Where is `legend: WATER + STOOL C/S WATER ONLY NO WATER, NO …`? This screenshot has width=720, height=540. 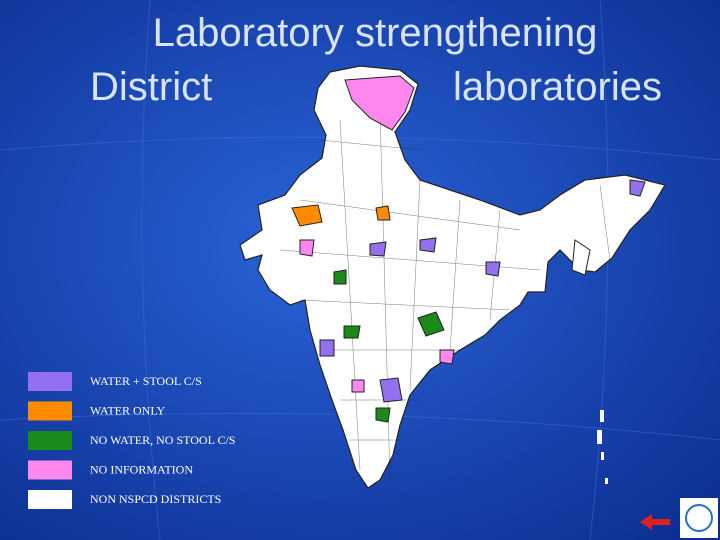 legend: WATER + STOOL C/S WATER ONLY NO WATER, NO … is located at coordinates (131, 440).